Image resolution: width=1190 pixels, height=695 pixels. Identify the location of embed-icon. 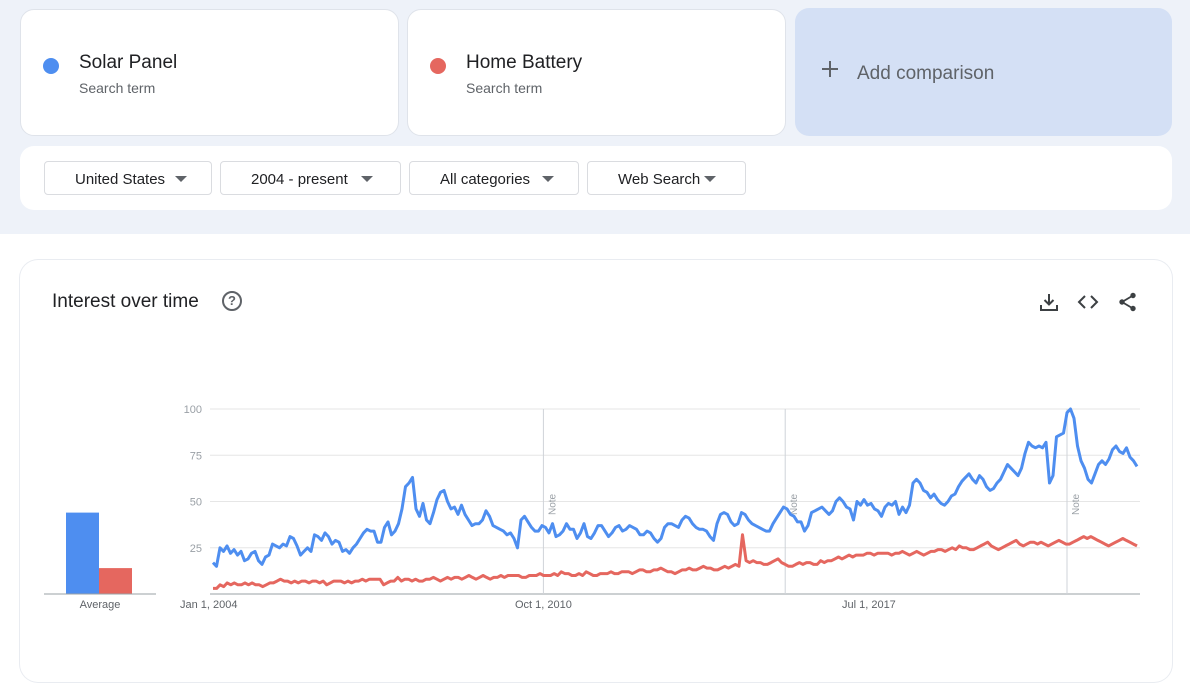
(1088, 302).